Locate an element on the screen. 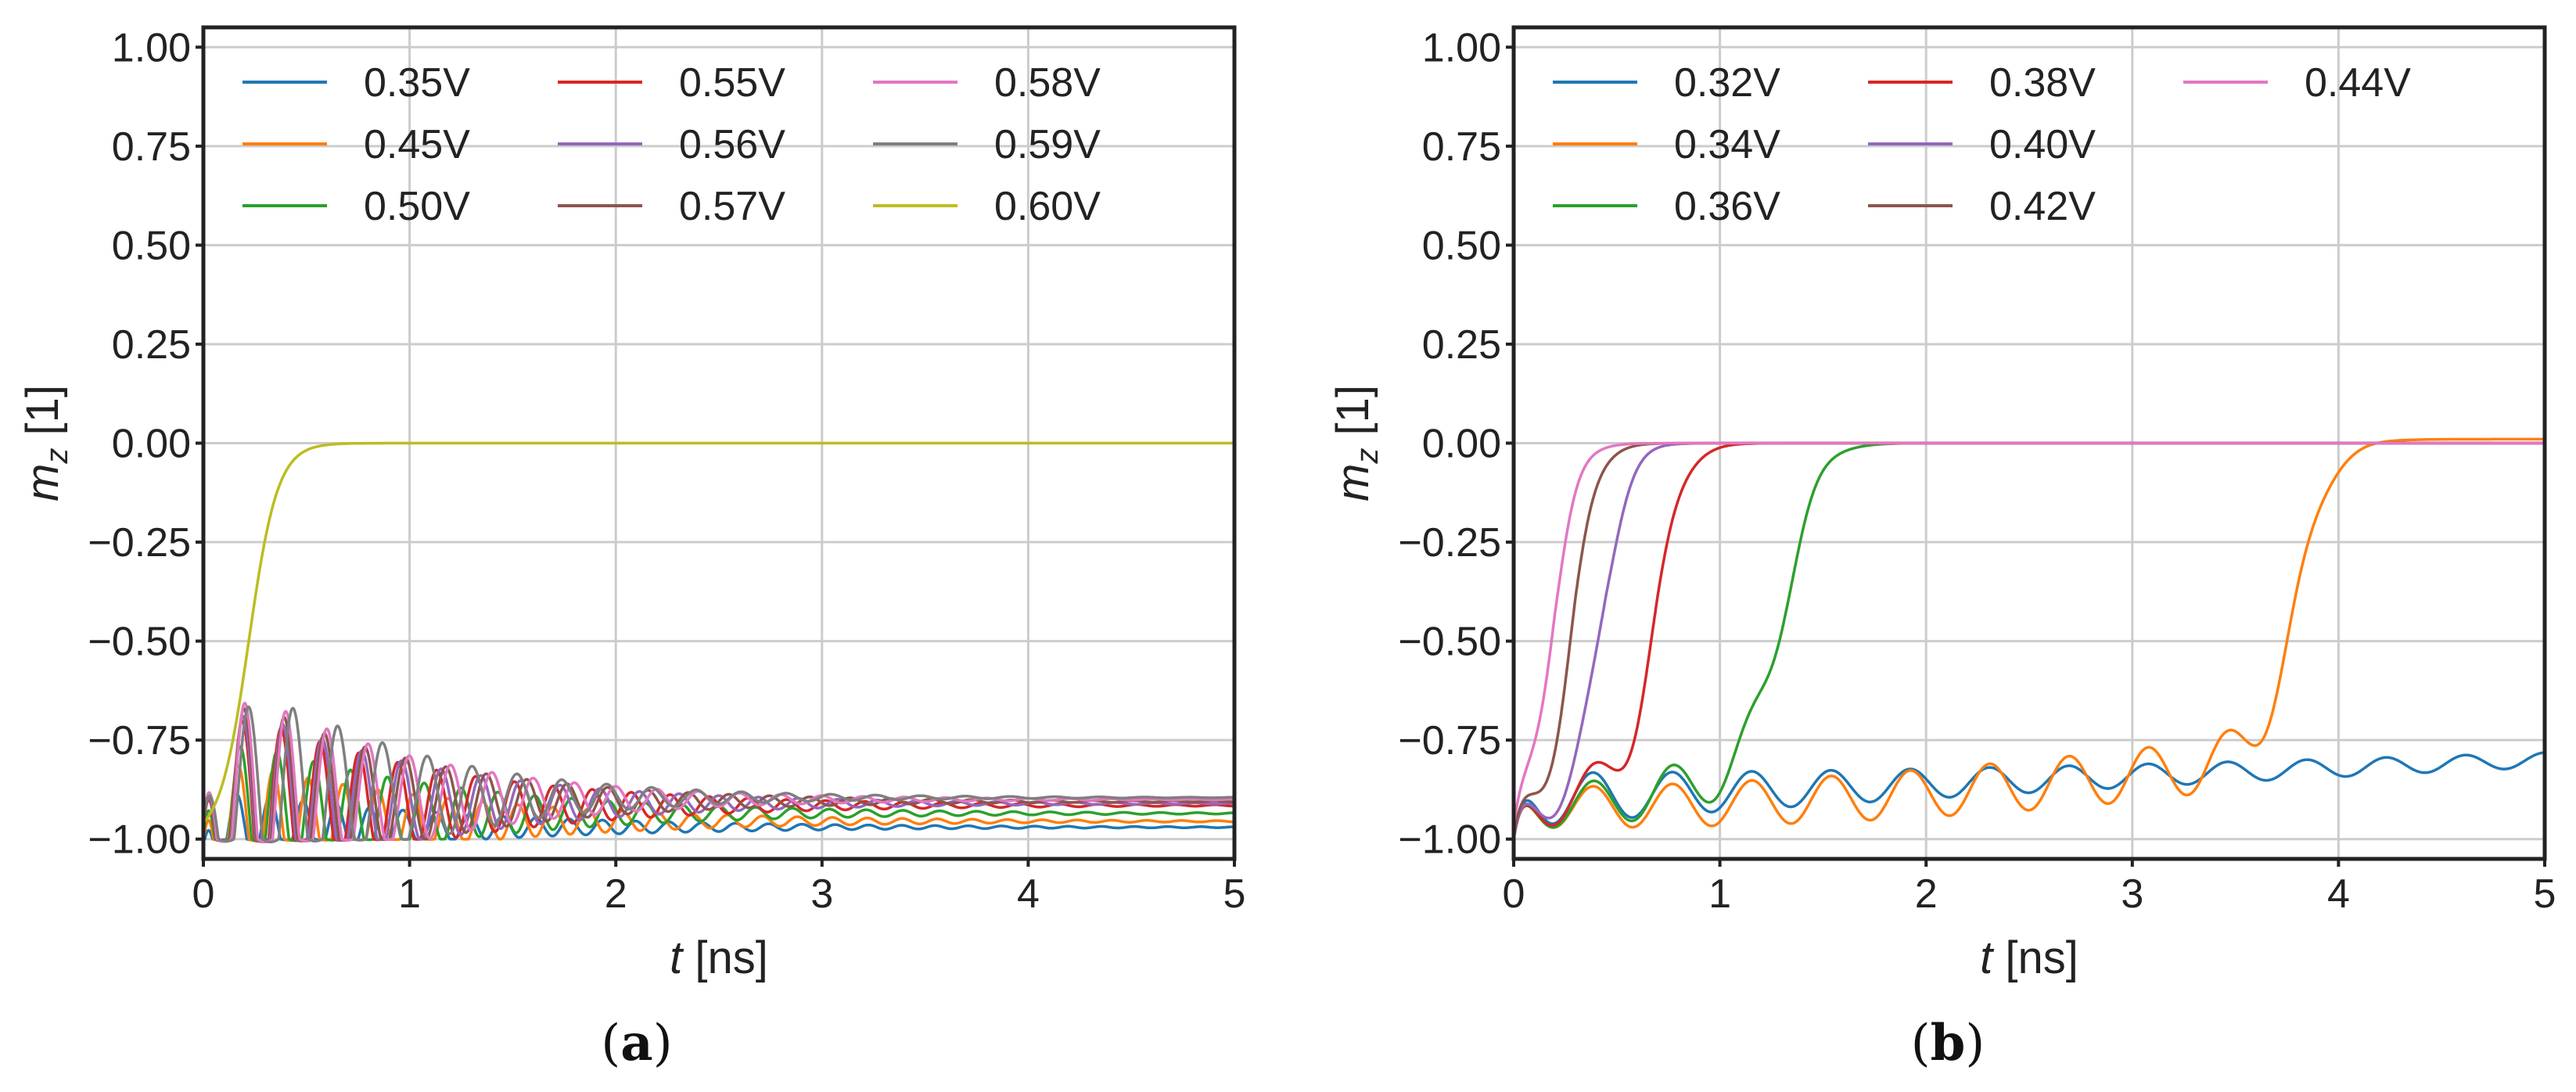 This screenshot has height=1092, width=2576. series-line-0-57V is located at coordinates (719, 775).